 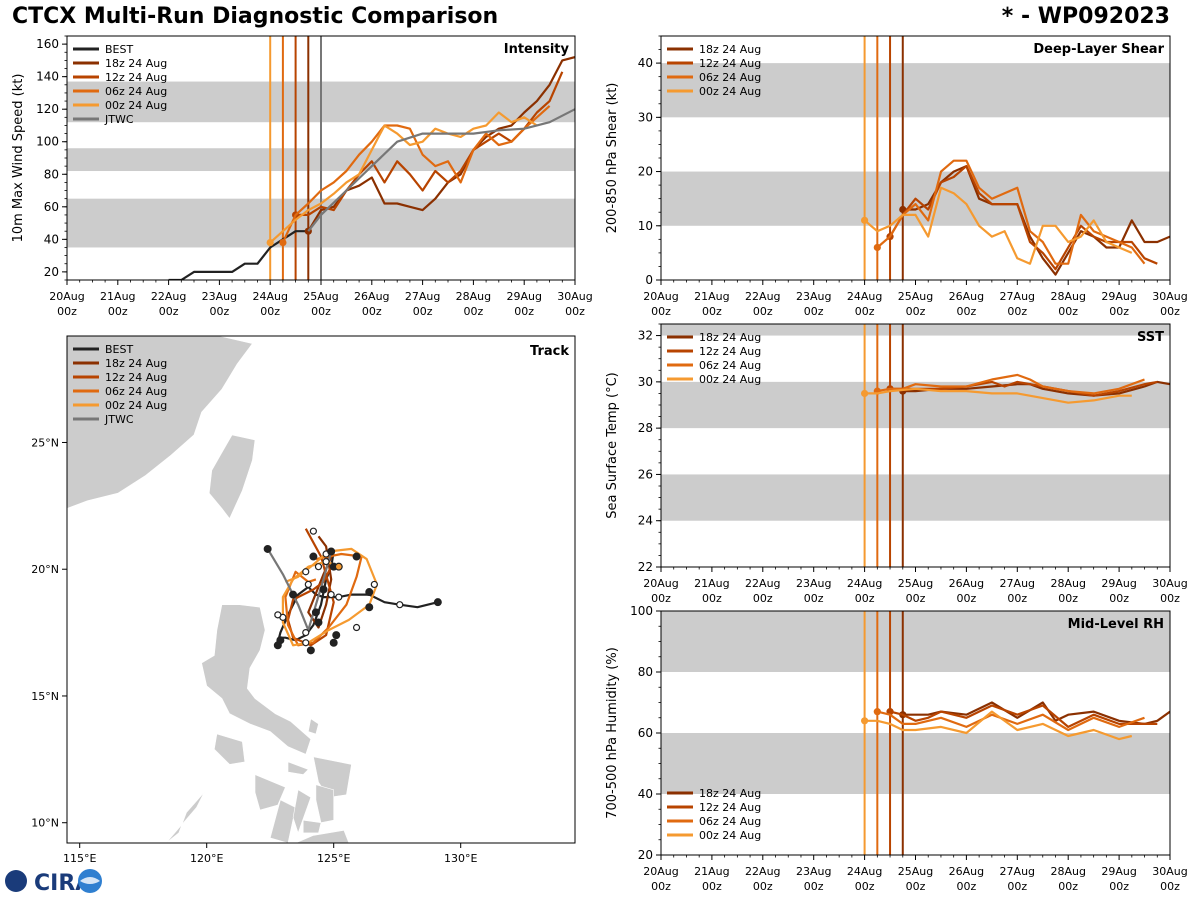 I want to click on panel-title: Track, so click(x=549, y=351).